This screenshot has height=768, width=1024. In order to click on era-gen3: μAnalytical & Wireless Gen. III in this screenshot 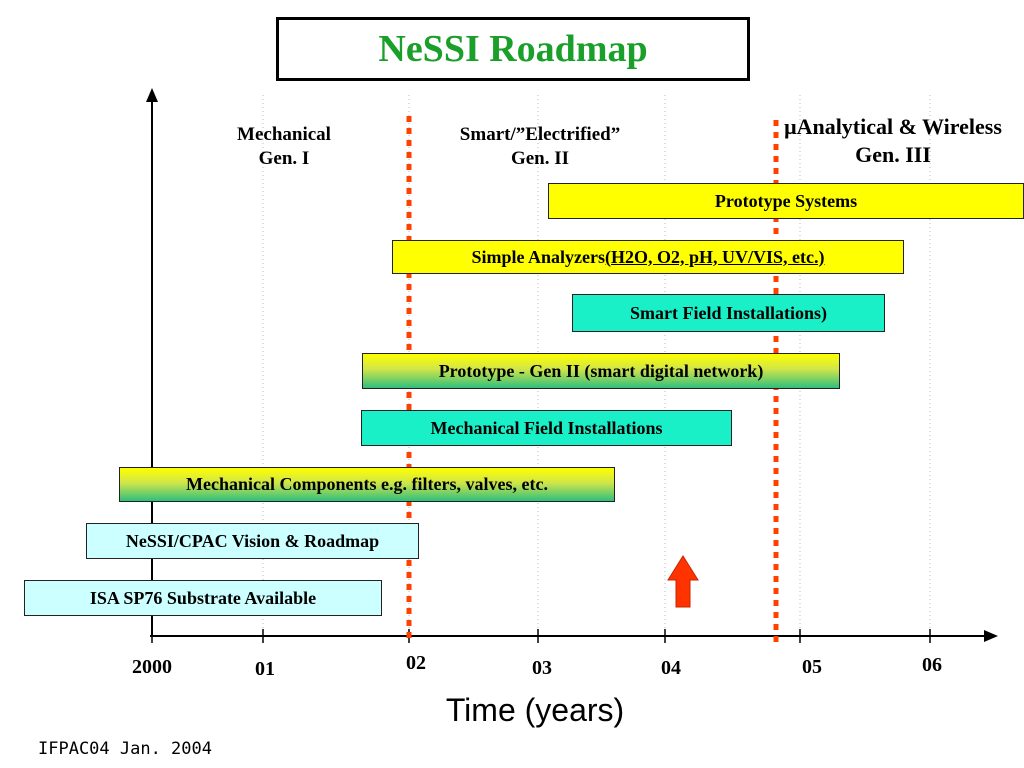, I will do `click(893, 141)`.